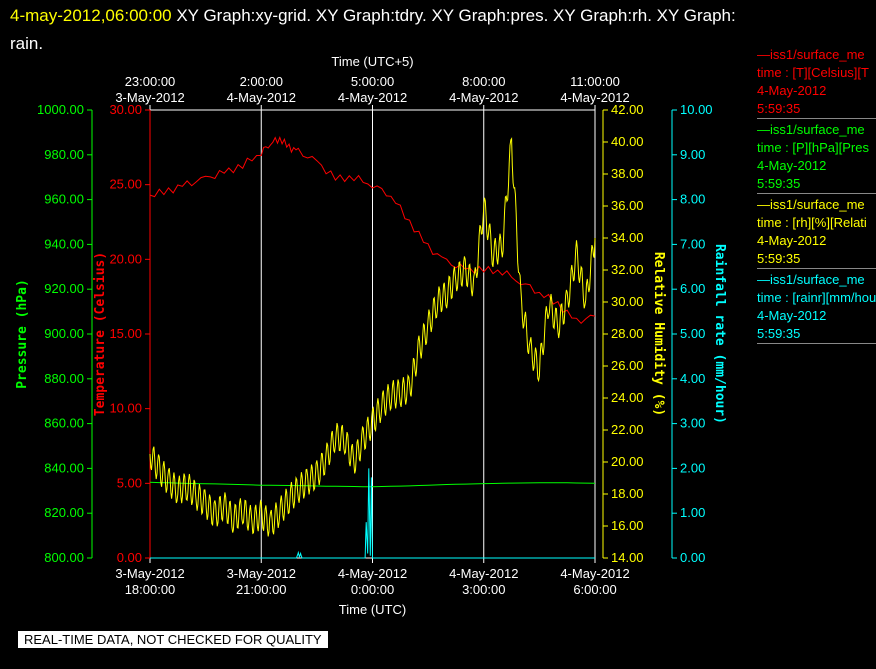  What do you see at coordinates (692, 423) in the screenshot?
I see `rain-tick-label: 3.00` at bounding box center [692, 423].